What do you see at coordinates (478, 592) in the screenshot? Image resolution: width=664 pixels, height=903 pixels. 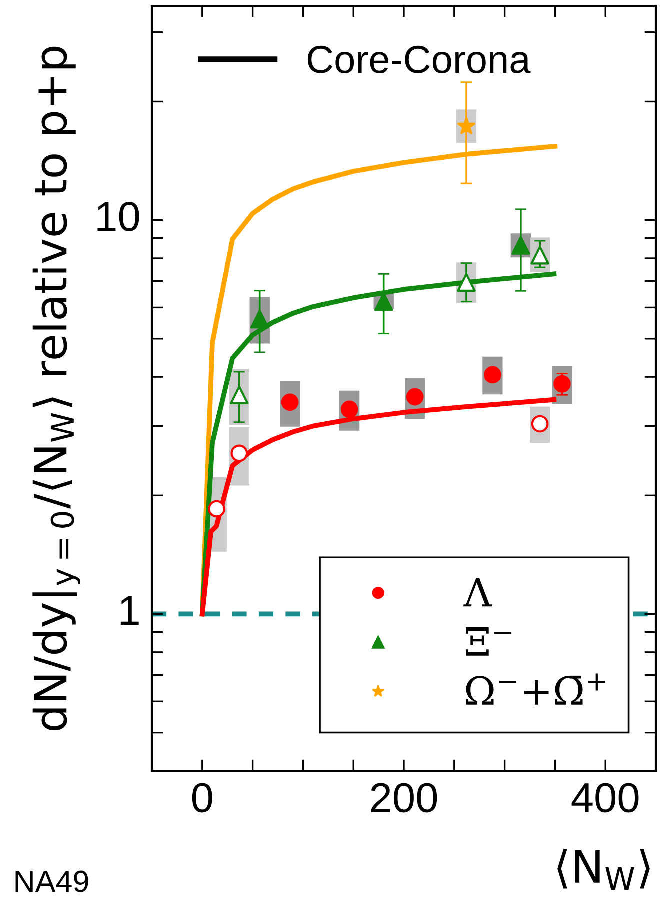 I see `legend-label: Λ` at bounding box center [478, 592].